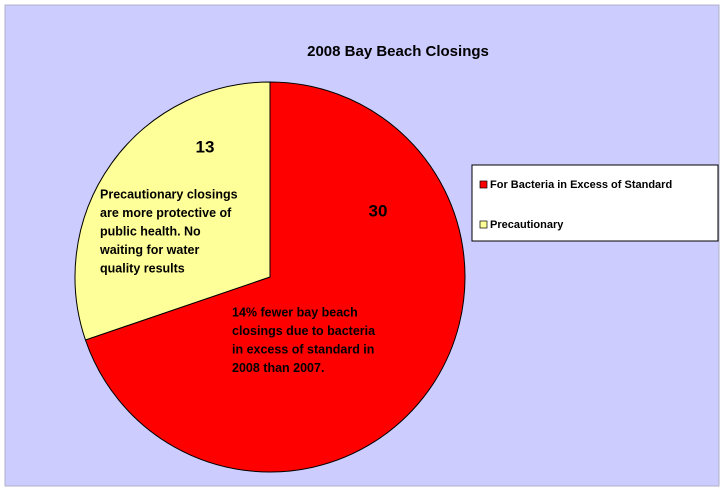  I want to click on legend-label: Precautionary, so click(527, 225).